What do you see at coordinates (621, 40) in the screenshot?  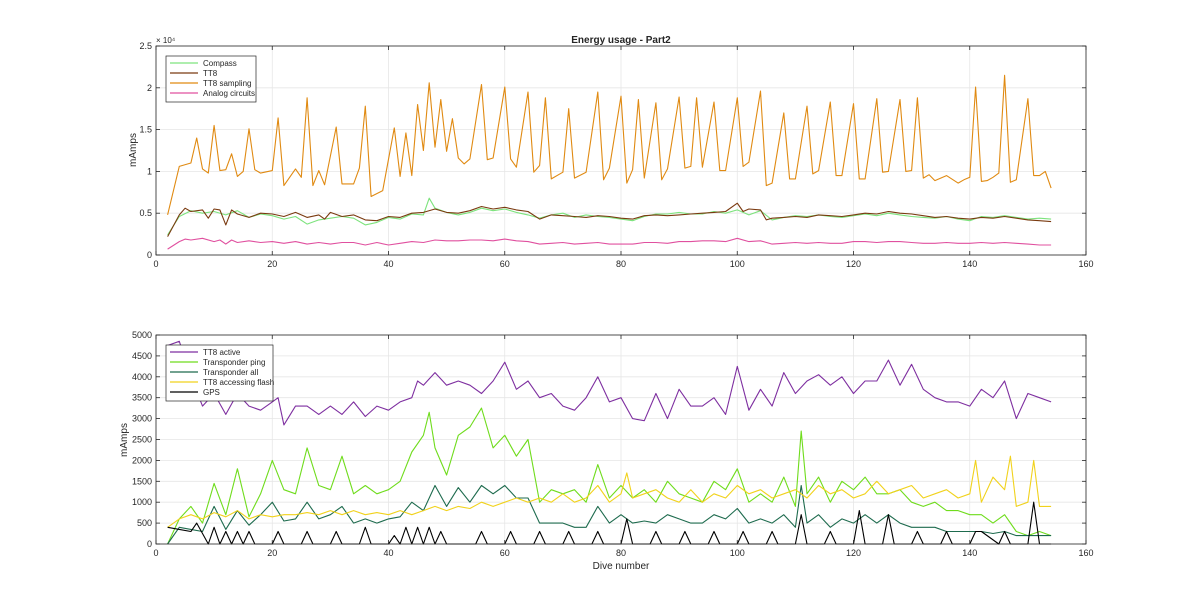 I see `chart-title: Energy usage - Part2` at bounding box center [621, 40].